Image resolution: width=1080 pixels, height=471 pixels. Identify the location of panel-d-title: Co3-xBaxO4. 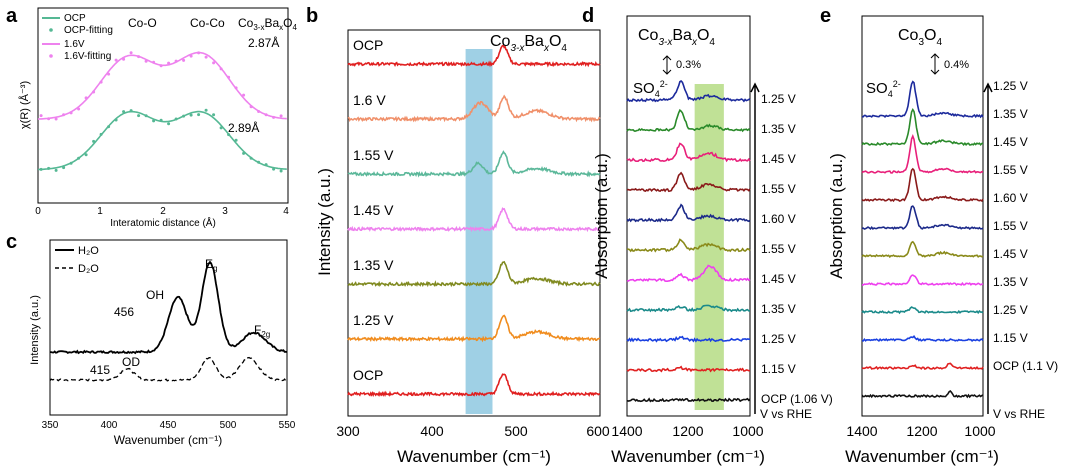
(676, 37).